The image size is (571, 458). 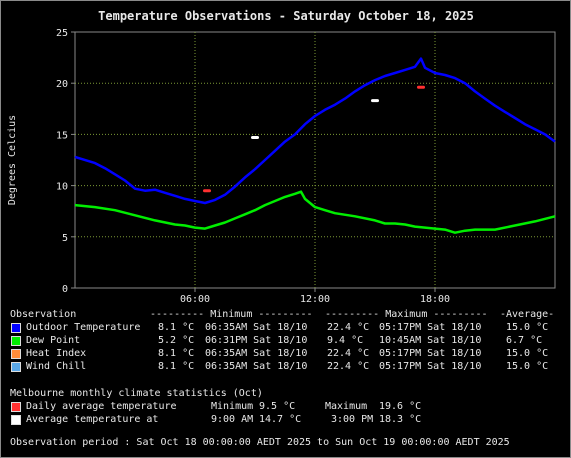 What do you see at coordinates (62, 33) in the screenshot?
I see `y-tick-label: 25` at bounding box center [62, 33].